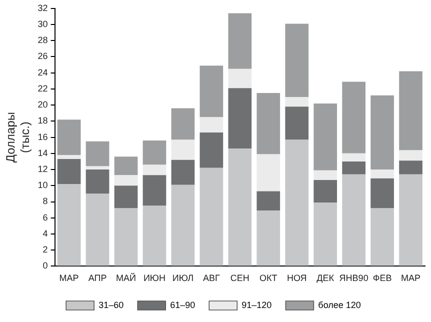 The width and height of the screenshot is (431, 322). What do you see at coordinates (45, 265) in the screenshot?
I see `y-tick-label: 0` at bounding box center [45, 265].